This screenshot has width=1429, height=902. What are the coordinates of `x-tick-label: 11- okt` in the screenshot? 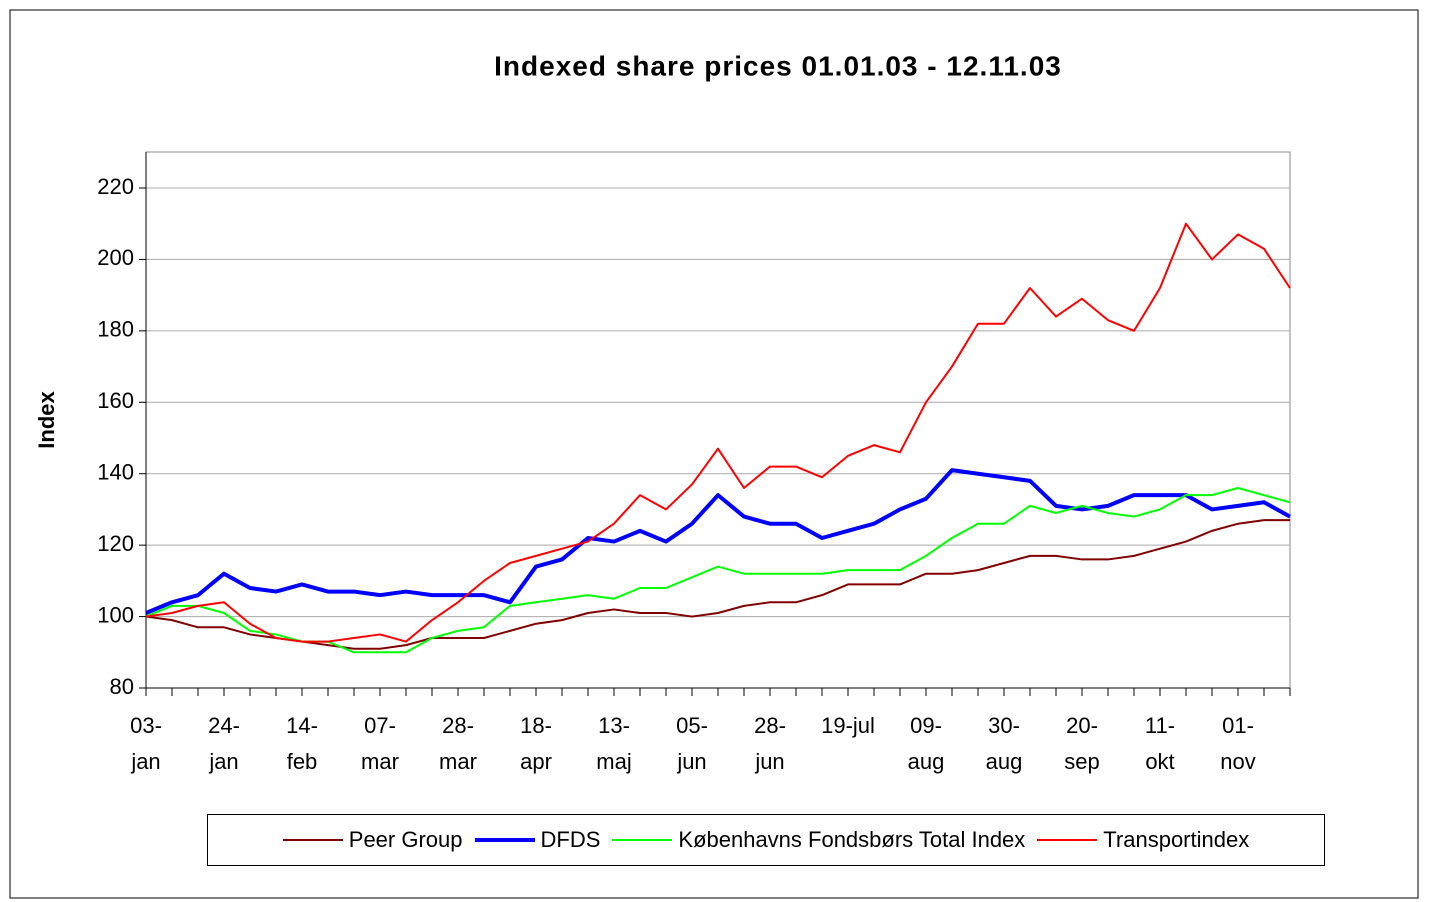 It's located at (1160, 743).